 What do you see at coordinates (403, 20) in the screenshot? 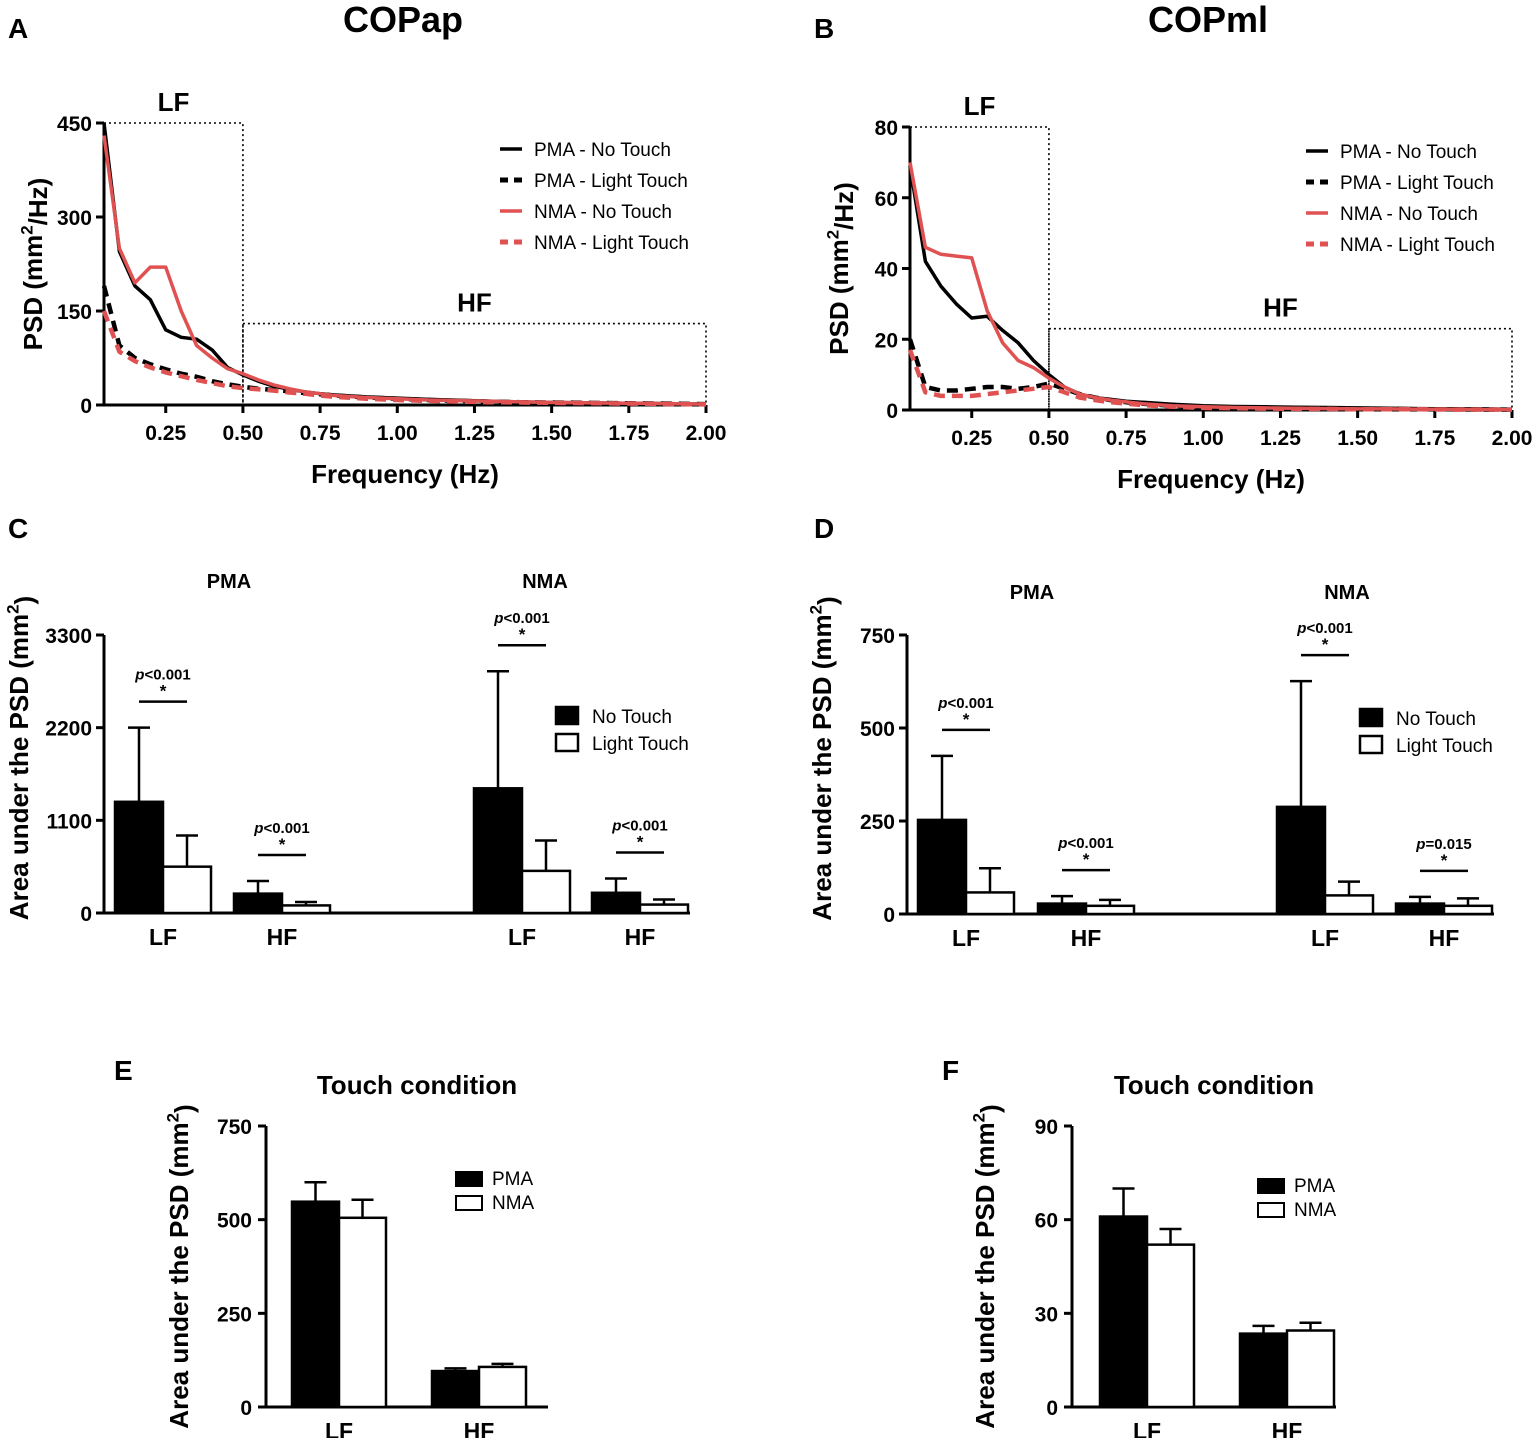
I see `title-copap: COPap` at bounding box center [403, 20].